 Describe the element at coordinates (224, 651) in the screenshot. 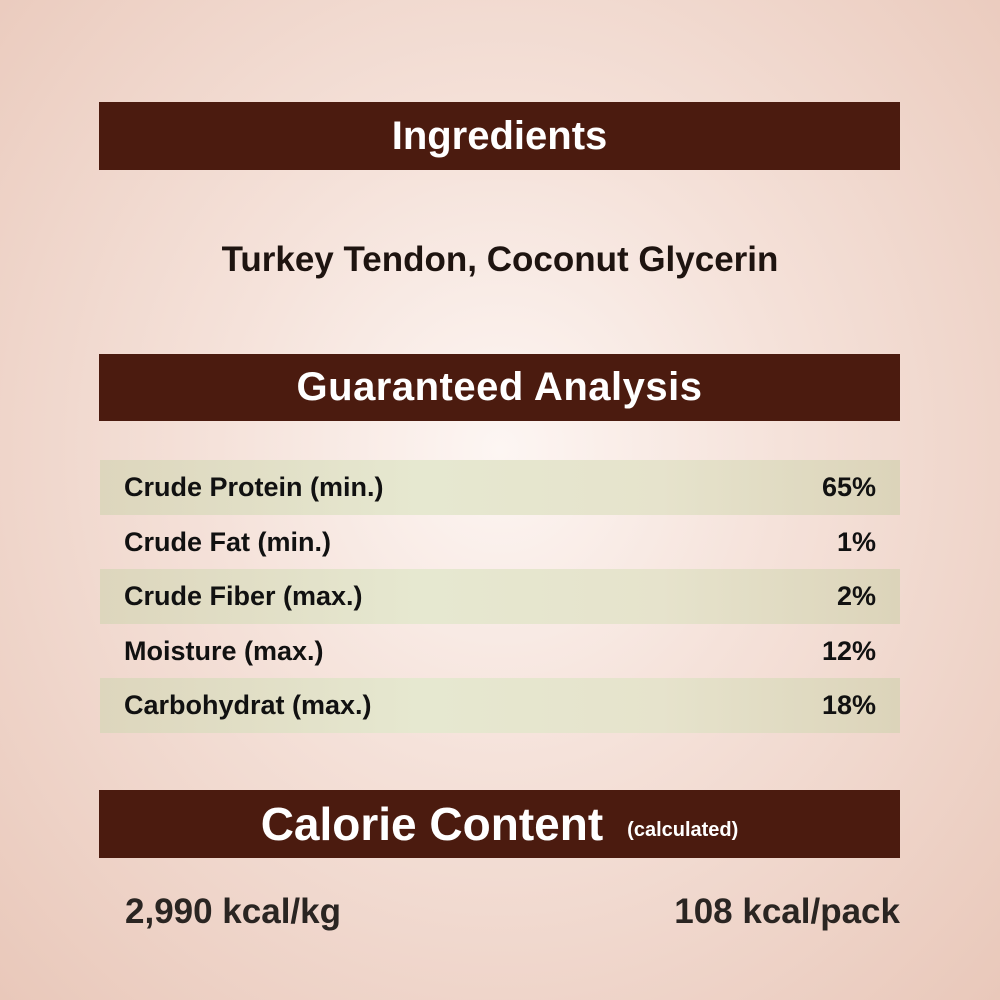

I see `row-label: Moisture (max.)` at that location.